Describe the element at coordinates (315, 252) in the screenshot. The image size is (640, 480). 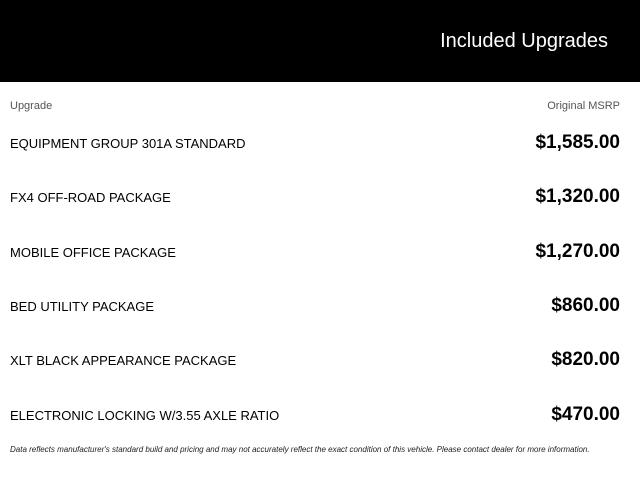
I see `table-row: MOBILE OFFICE PACKAGE $1,270.00` at that location.